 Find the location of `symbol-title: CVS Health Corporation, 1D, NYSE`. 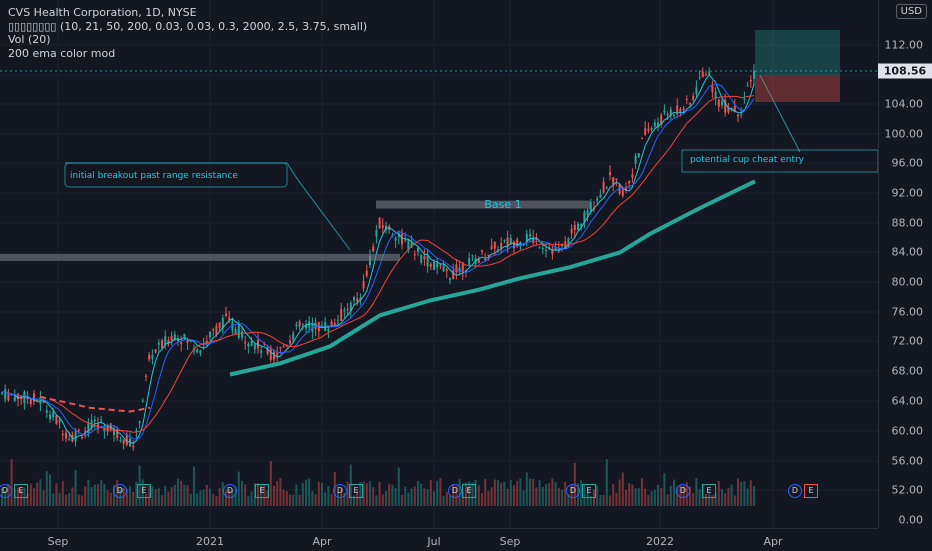

symbol-title: CVS Health Corporation, 1D, NYSE is located at coordinates (102, 12).